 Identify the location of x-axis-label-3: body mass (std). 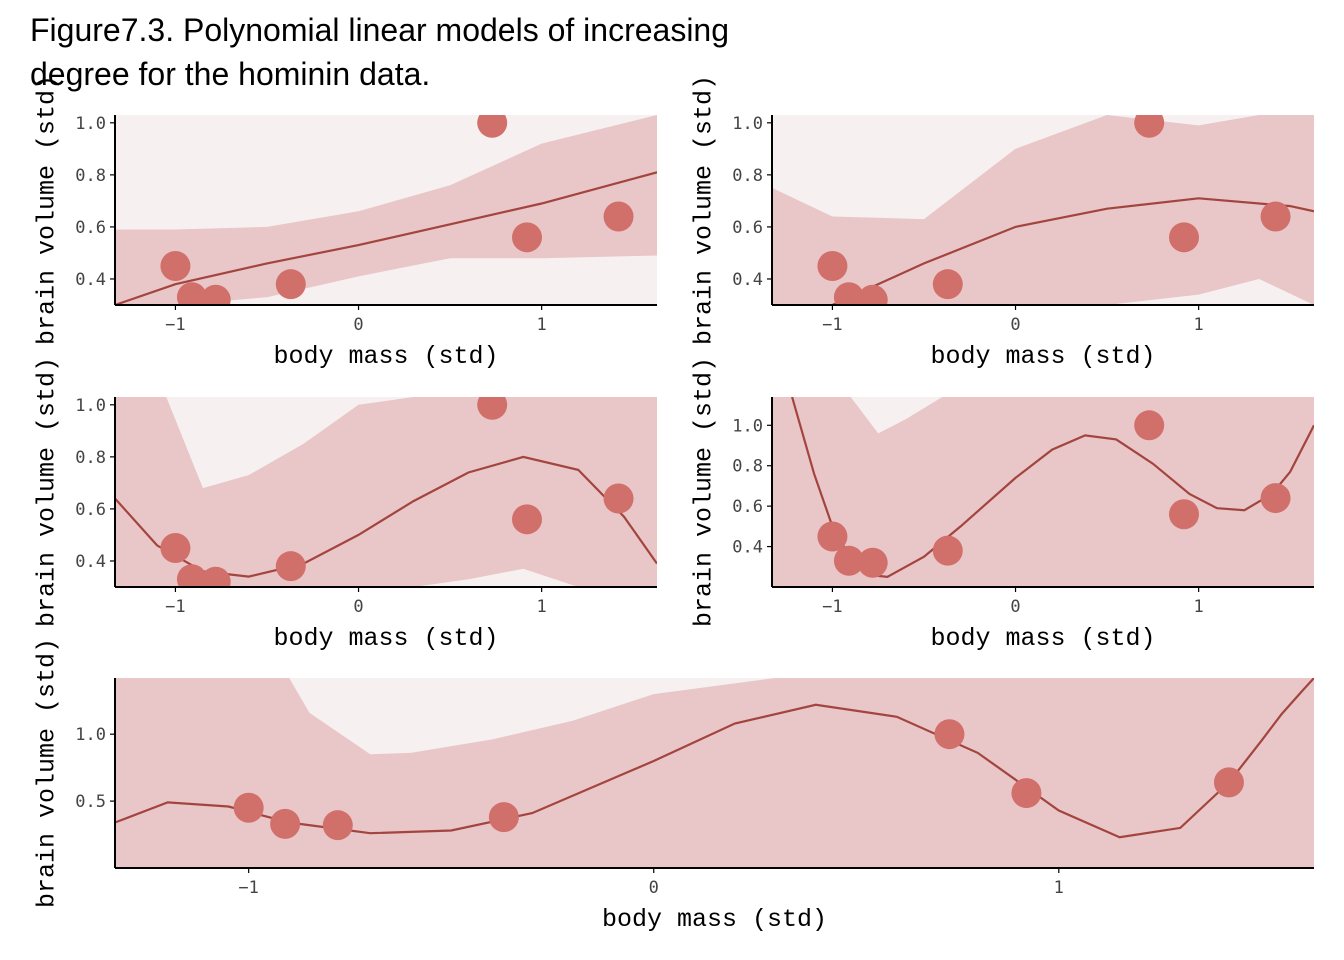
(385, 638).